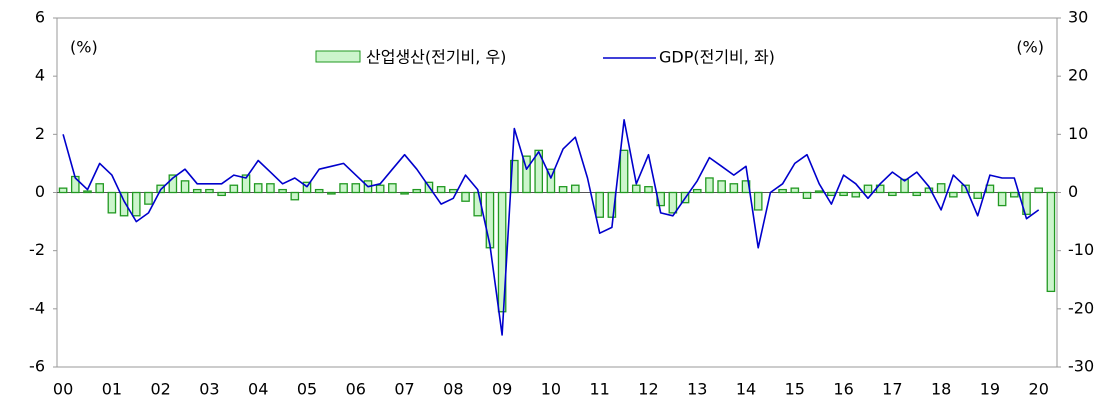 The image size is (1118, 405). What do you see at coordinates (356, 389) in the screenshot?
I see `x-tick-label: 06` at bounding box center [356, 389].